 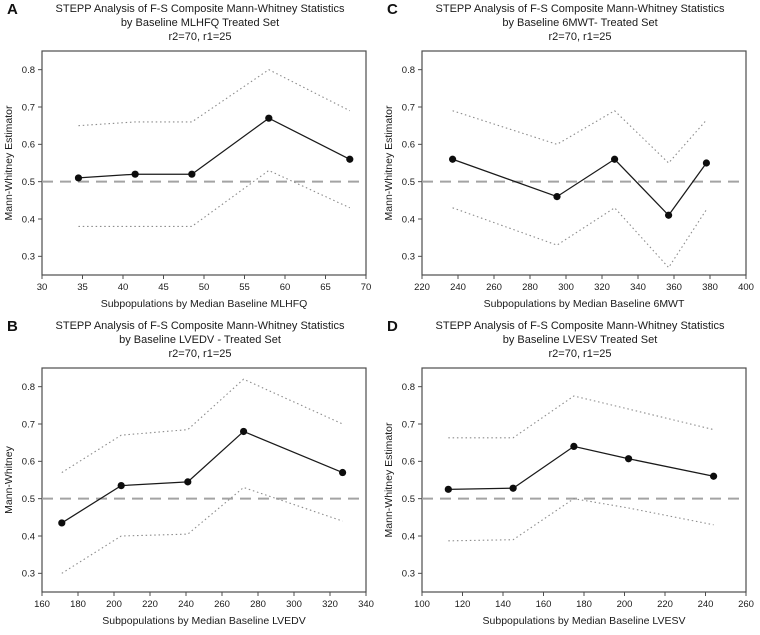 I want to click on panel-letter-a: A, so click(x=12, y=9).